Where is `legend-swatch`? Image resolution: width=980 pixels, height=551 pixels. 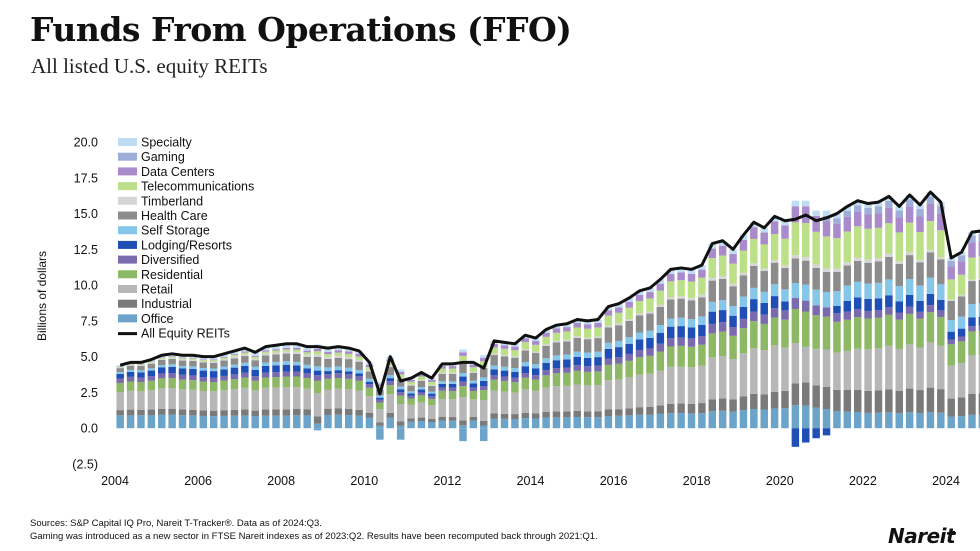
legend-swatch is located at coordinates (127, 171).